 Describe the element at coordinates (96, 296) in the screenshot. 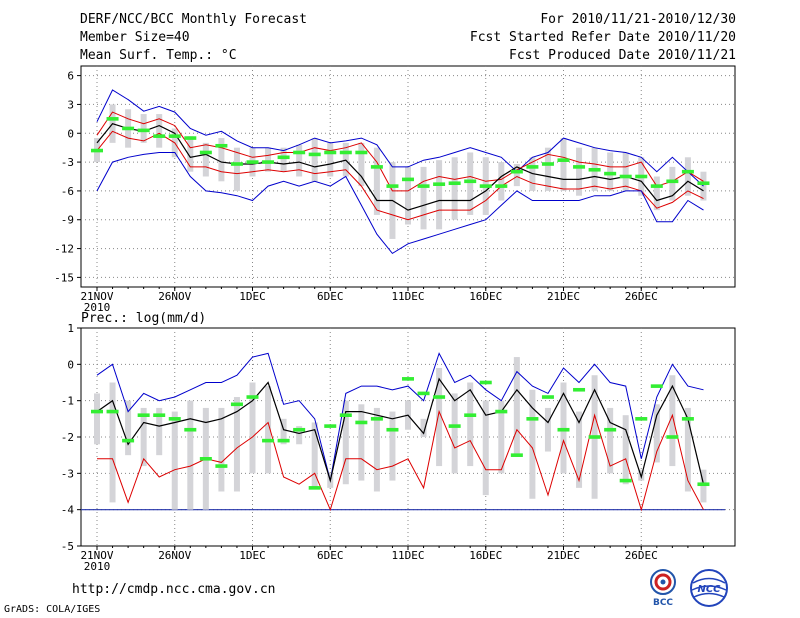

I see `x-tick-label: 21NOV` at that location.